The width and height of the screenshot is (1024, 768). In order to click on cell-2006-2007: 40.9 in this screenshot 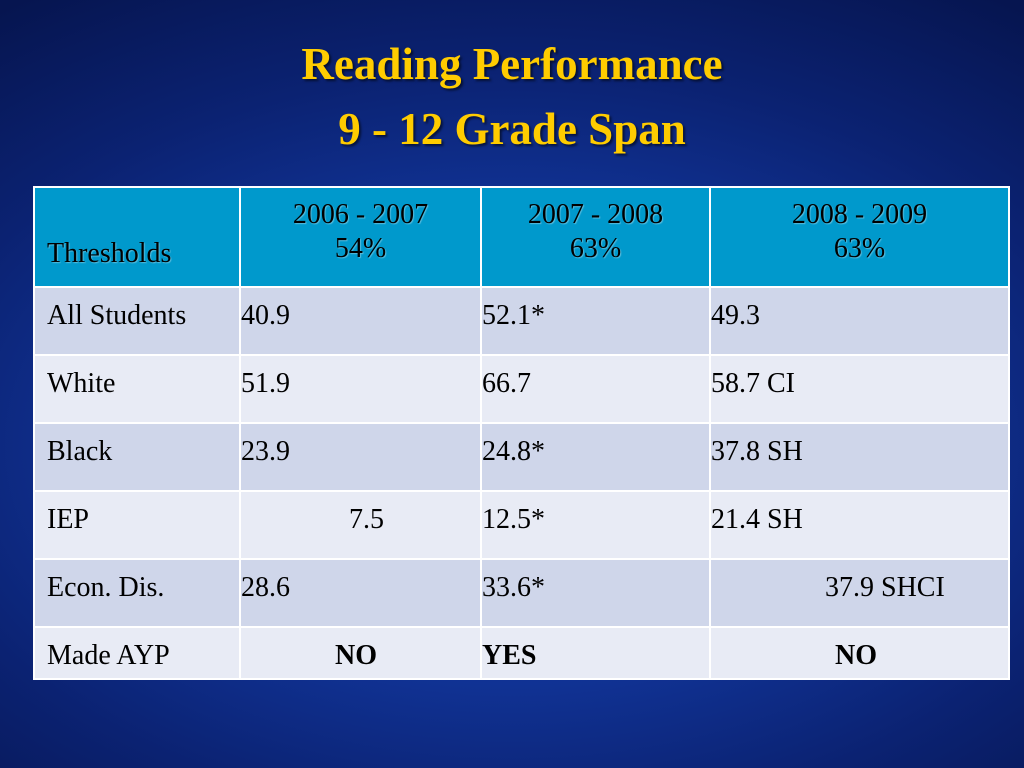, I will do `click(360, 321)`.